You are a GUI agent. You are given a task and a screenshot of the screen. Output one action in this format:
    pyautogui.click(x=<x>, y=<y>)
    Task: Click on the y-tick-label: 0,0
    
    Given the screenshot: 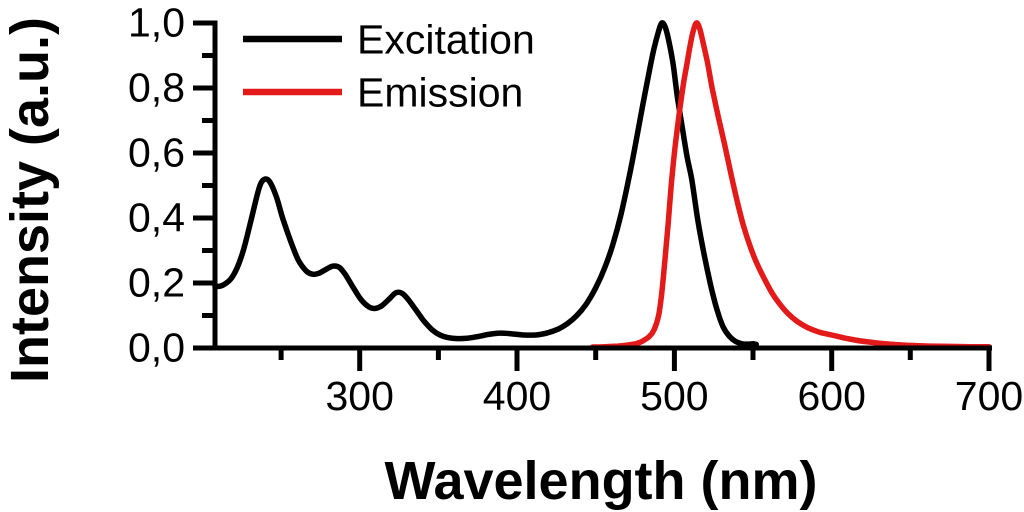 What is the action you would take?
    pyautogui.click(x=156, y=347)
    